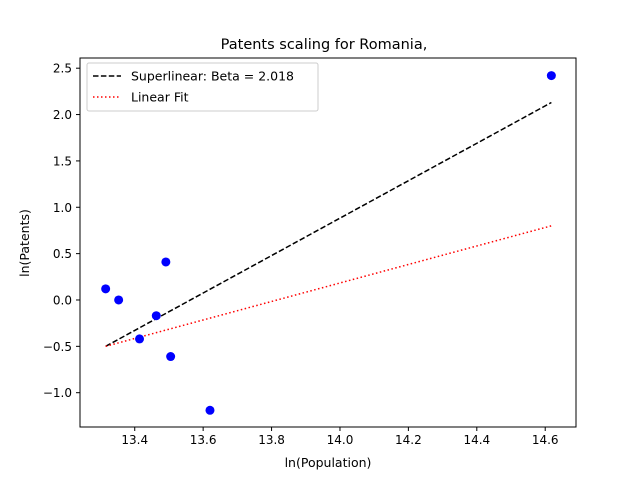 Image resolution: width=640 pixels, height=480 pixels. What do you see at coordinates (340, 440) in the screenshot?
I see `x-tick-label: 14.0` at bounding box center [340, 440].